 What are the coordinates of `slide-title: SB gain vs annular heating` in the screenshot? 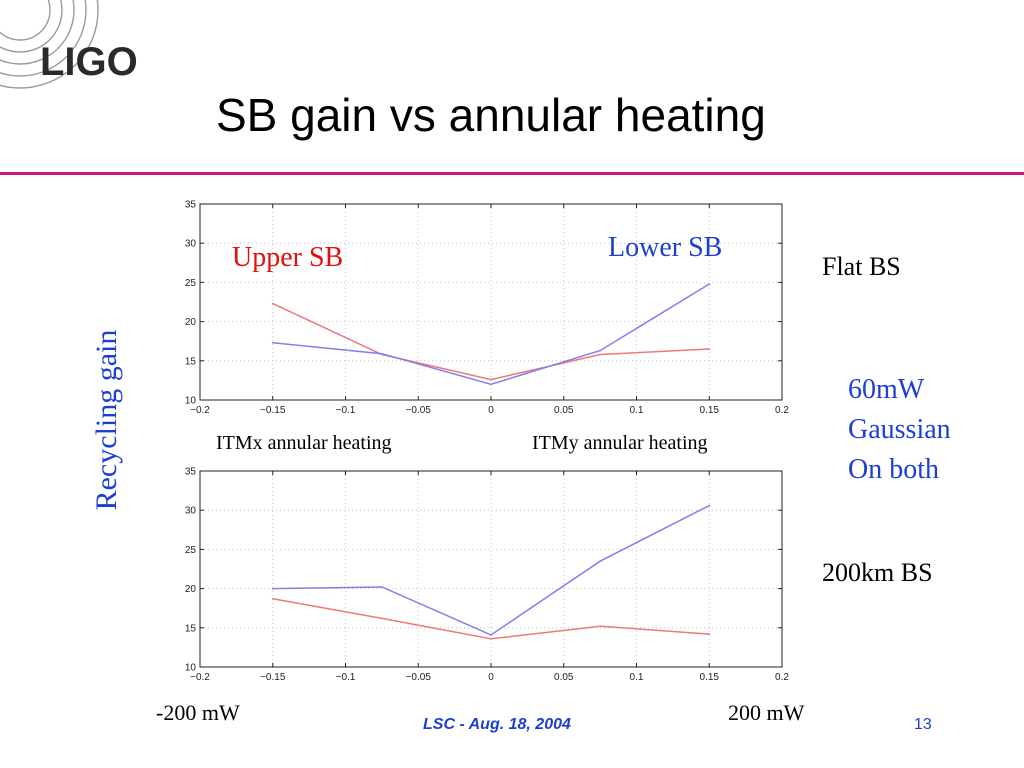 It's located at (491, 115).